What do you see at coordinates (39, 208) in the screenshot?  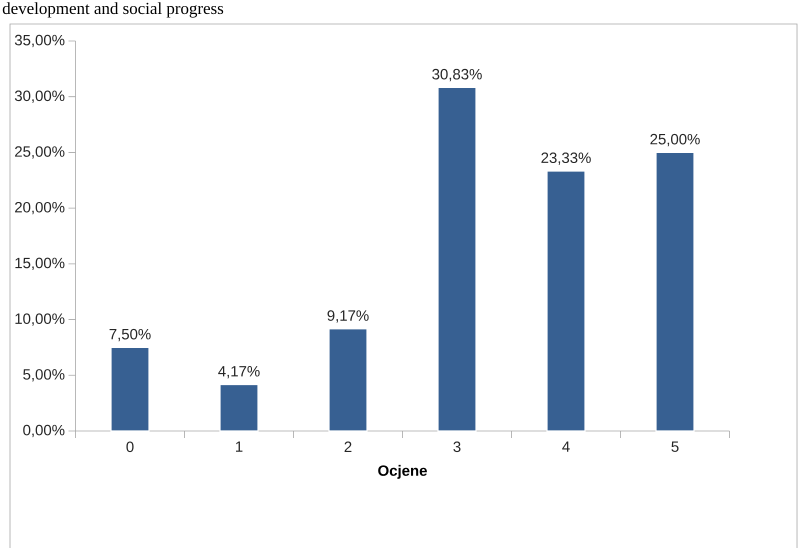 I see `y-tick-label: 20,00%` at bounding box center [39, 208].